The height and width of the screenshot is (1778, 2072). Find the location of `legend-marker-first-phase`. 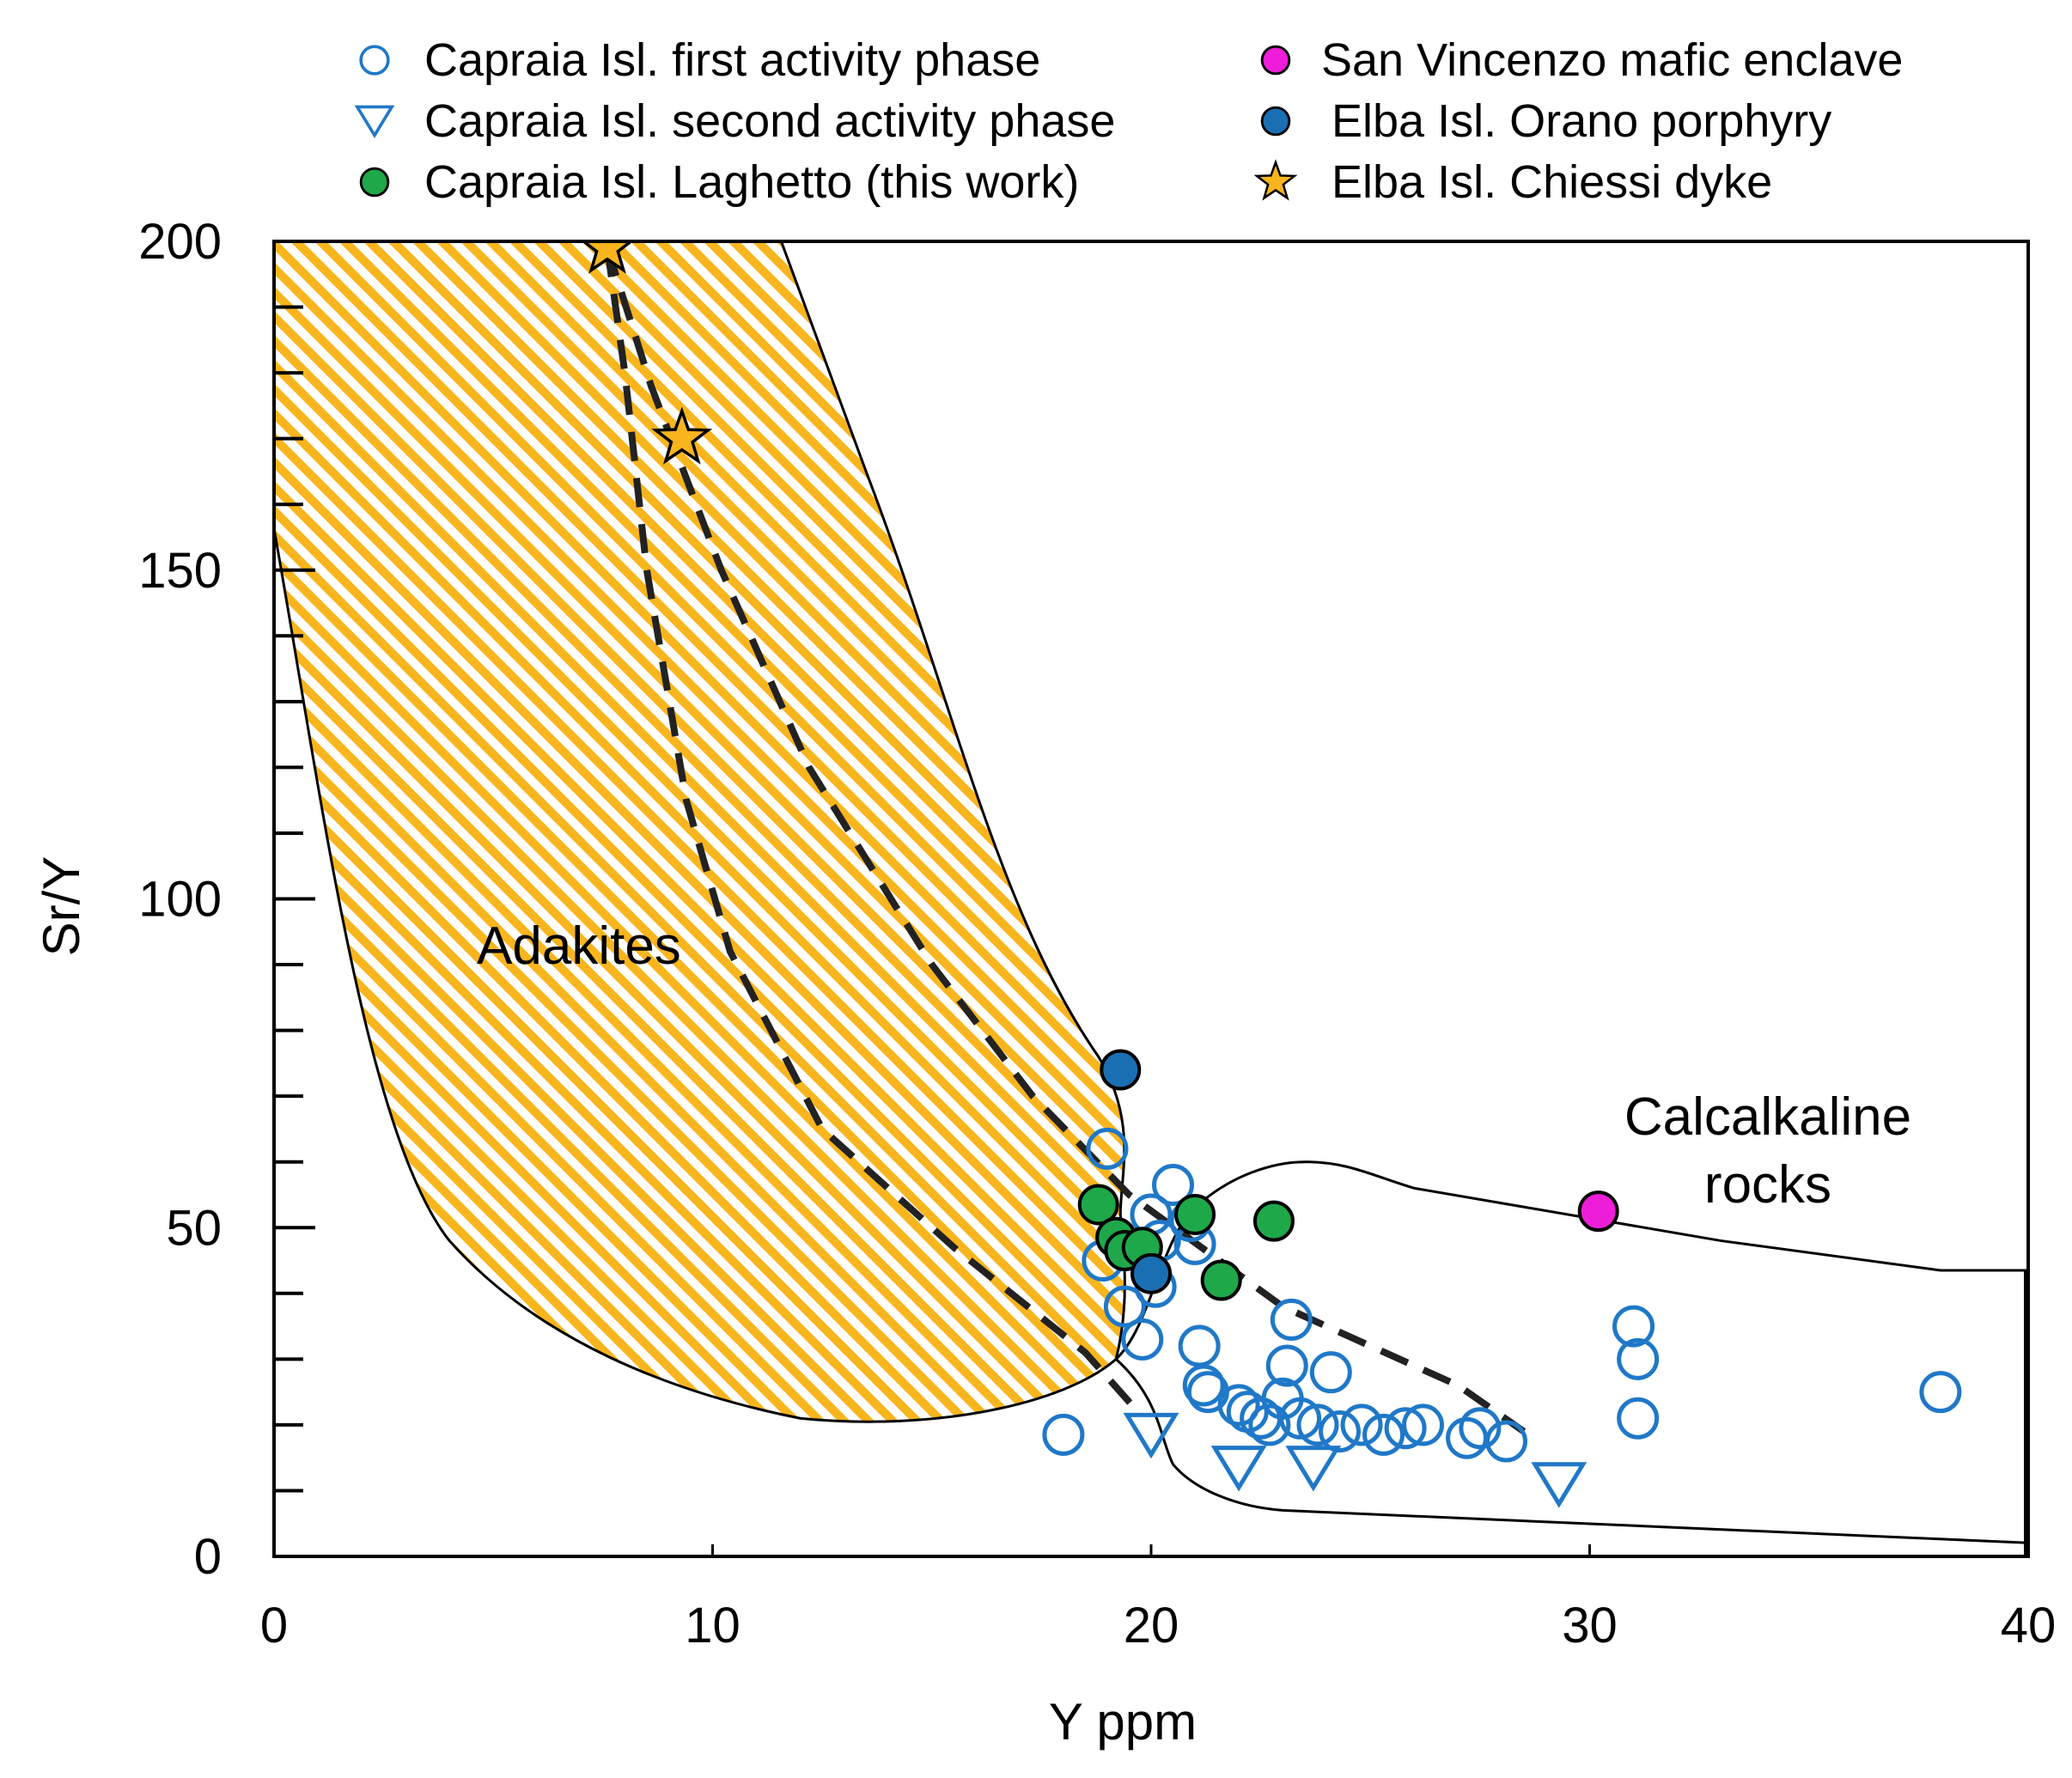

legend-marker-first-phase is located at coordinates (374, 60).